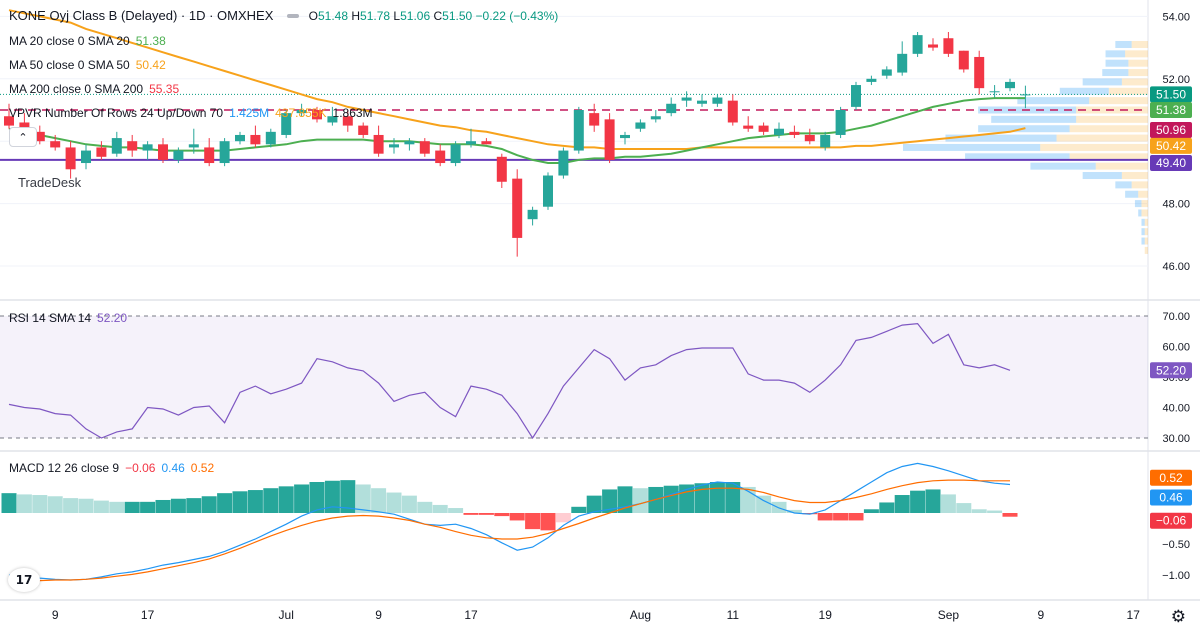  I want to click on tradingview-logo-icon: 17, so click(24, 580).